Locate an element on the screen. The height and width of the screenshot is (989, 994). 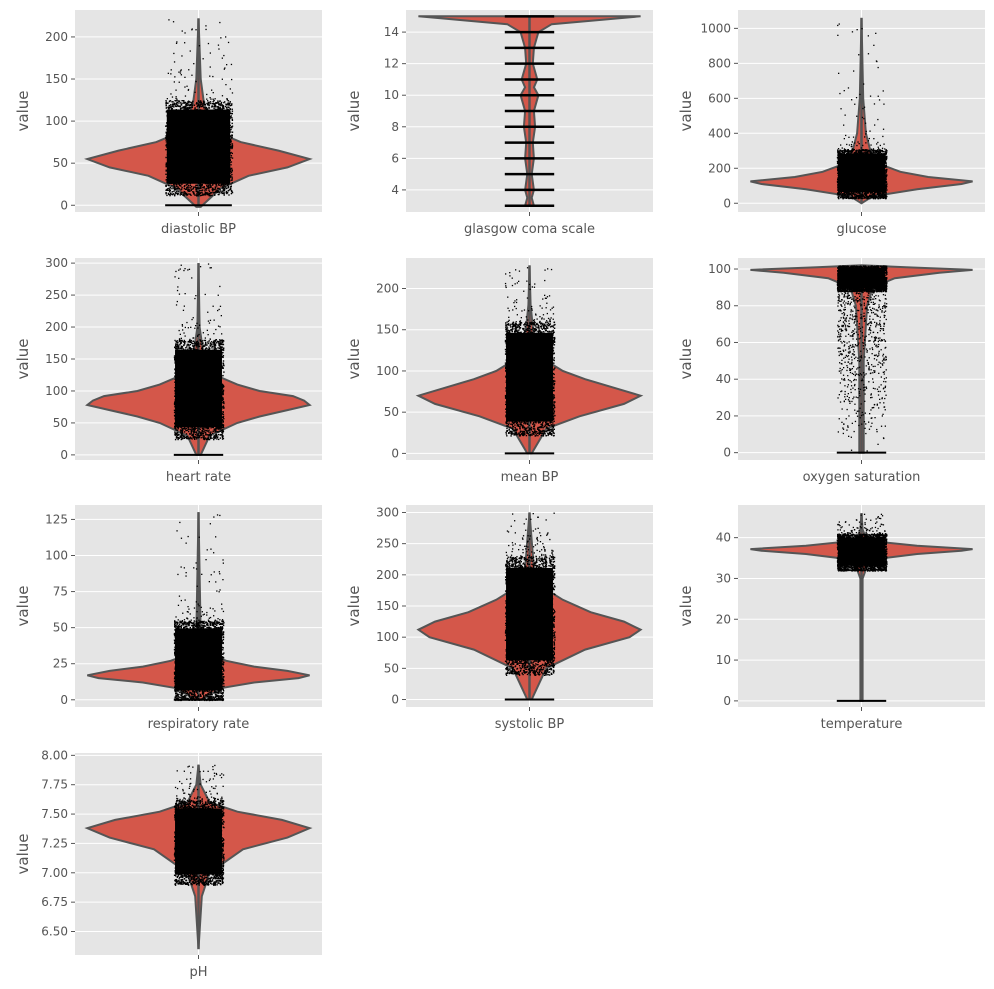
subplot-diastolic-bp: 0 50 100 150 200 value diastolic BP is located at coordinates (168, 123).